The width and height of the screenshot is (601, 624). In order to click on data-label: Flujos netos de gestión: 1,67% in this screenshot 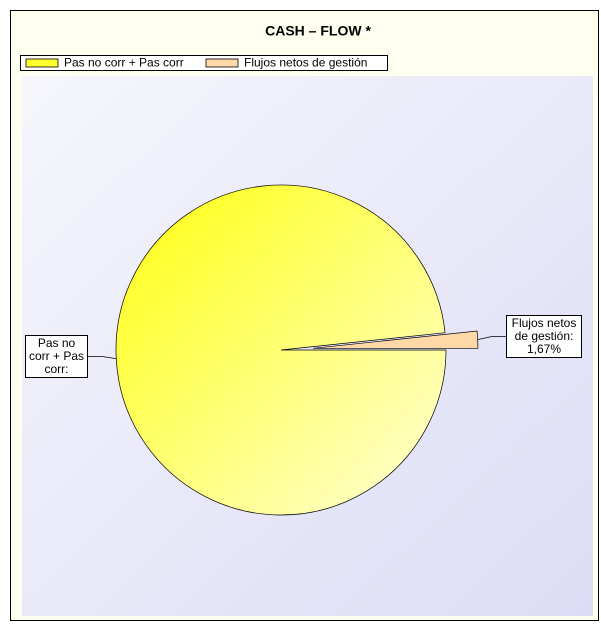, I will do `click(544, 336)`.